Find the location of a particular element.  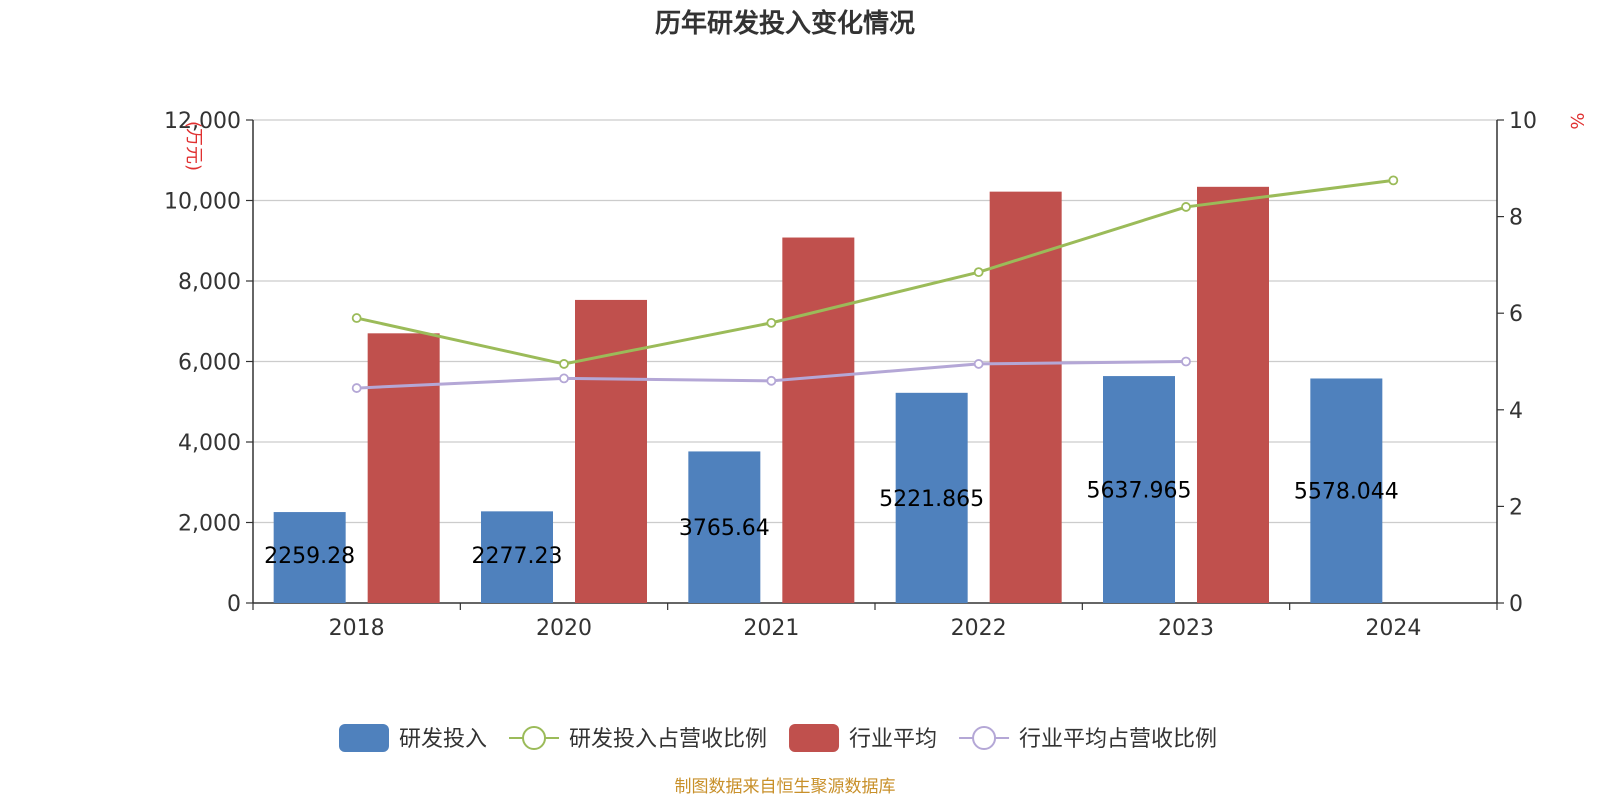

y-right-tick-label: 6 is located at coordinates (1516, 314).